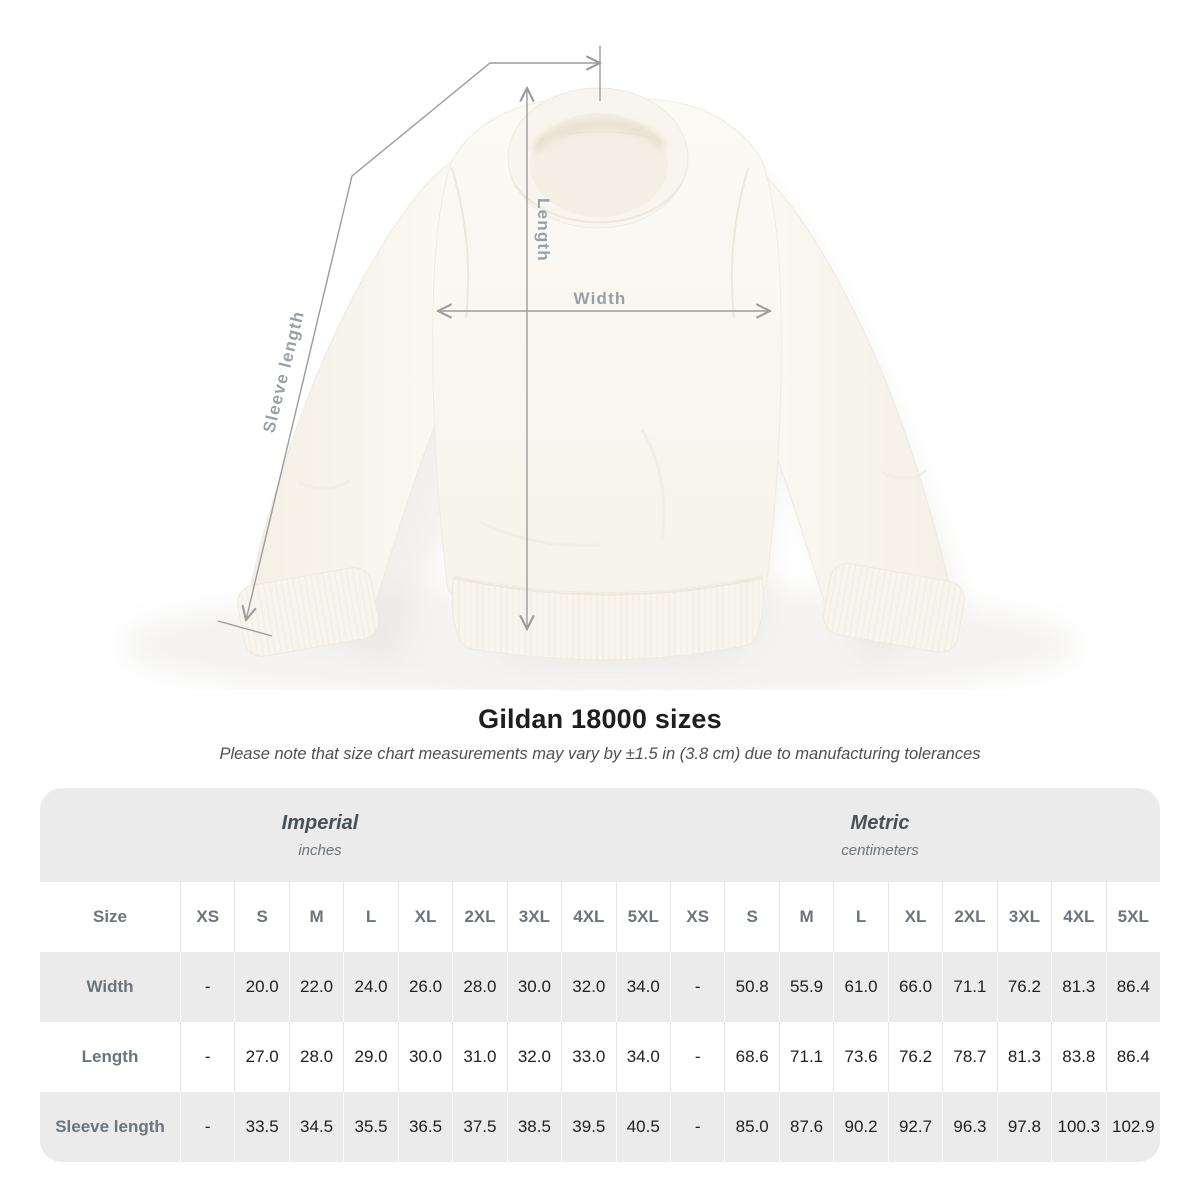 The height and width of the screenshot is (1200, 1200). What do you see at coordinates (880, 835) in the screenshot?
I see `metric-group: Metric centimeters` at bounding box center [880, 835].